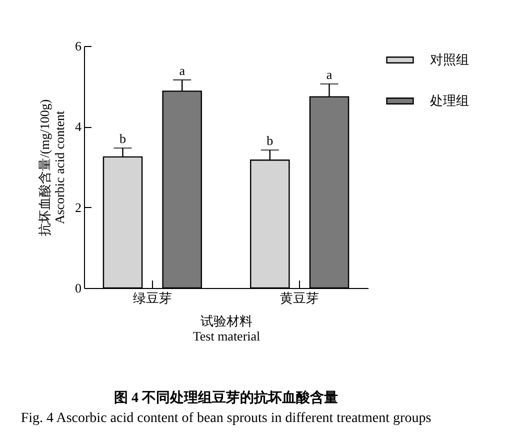 The width and height of the screenshot is (519, 448). Describe the element at coordinates (78, 126) in the screenshot. I see `y-tick-label: 4` at that location.